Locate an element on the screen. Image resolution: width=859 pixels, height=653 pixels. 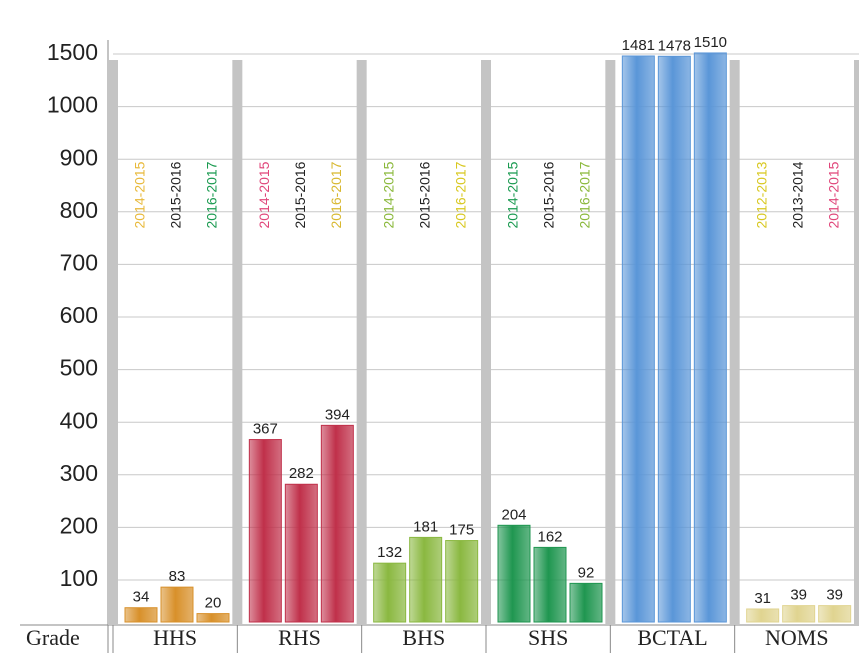
y-tick-label: 500 is located at coordinates (79, 368).